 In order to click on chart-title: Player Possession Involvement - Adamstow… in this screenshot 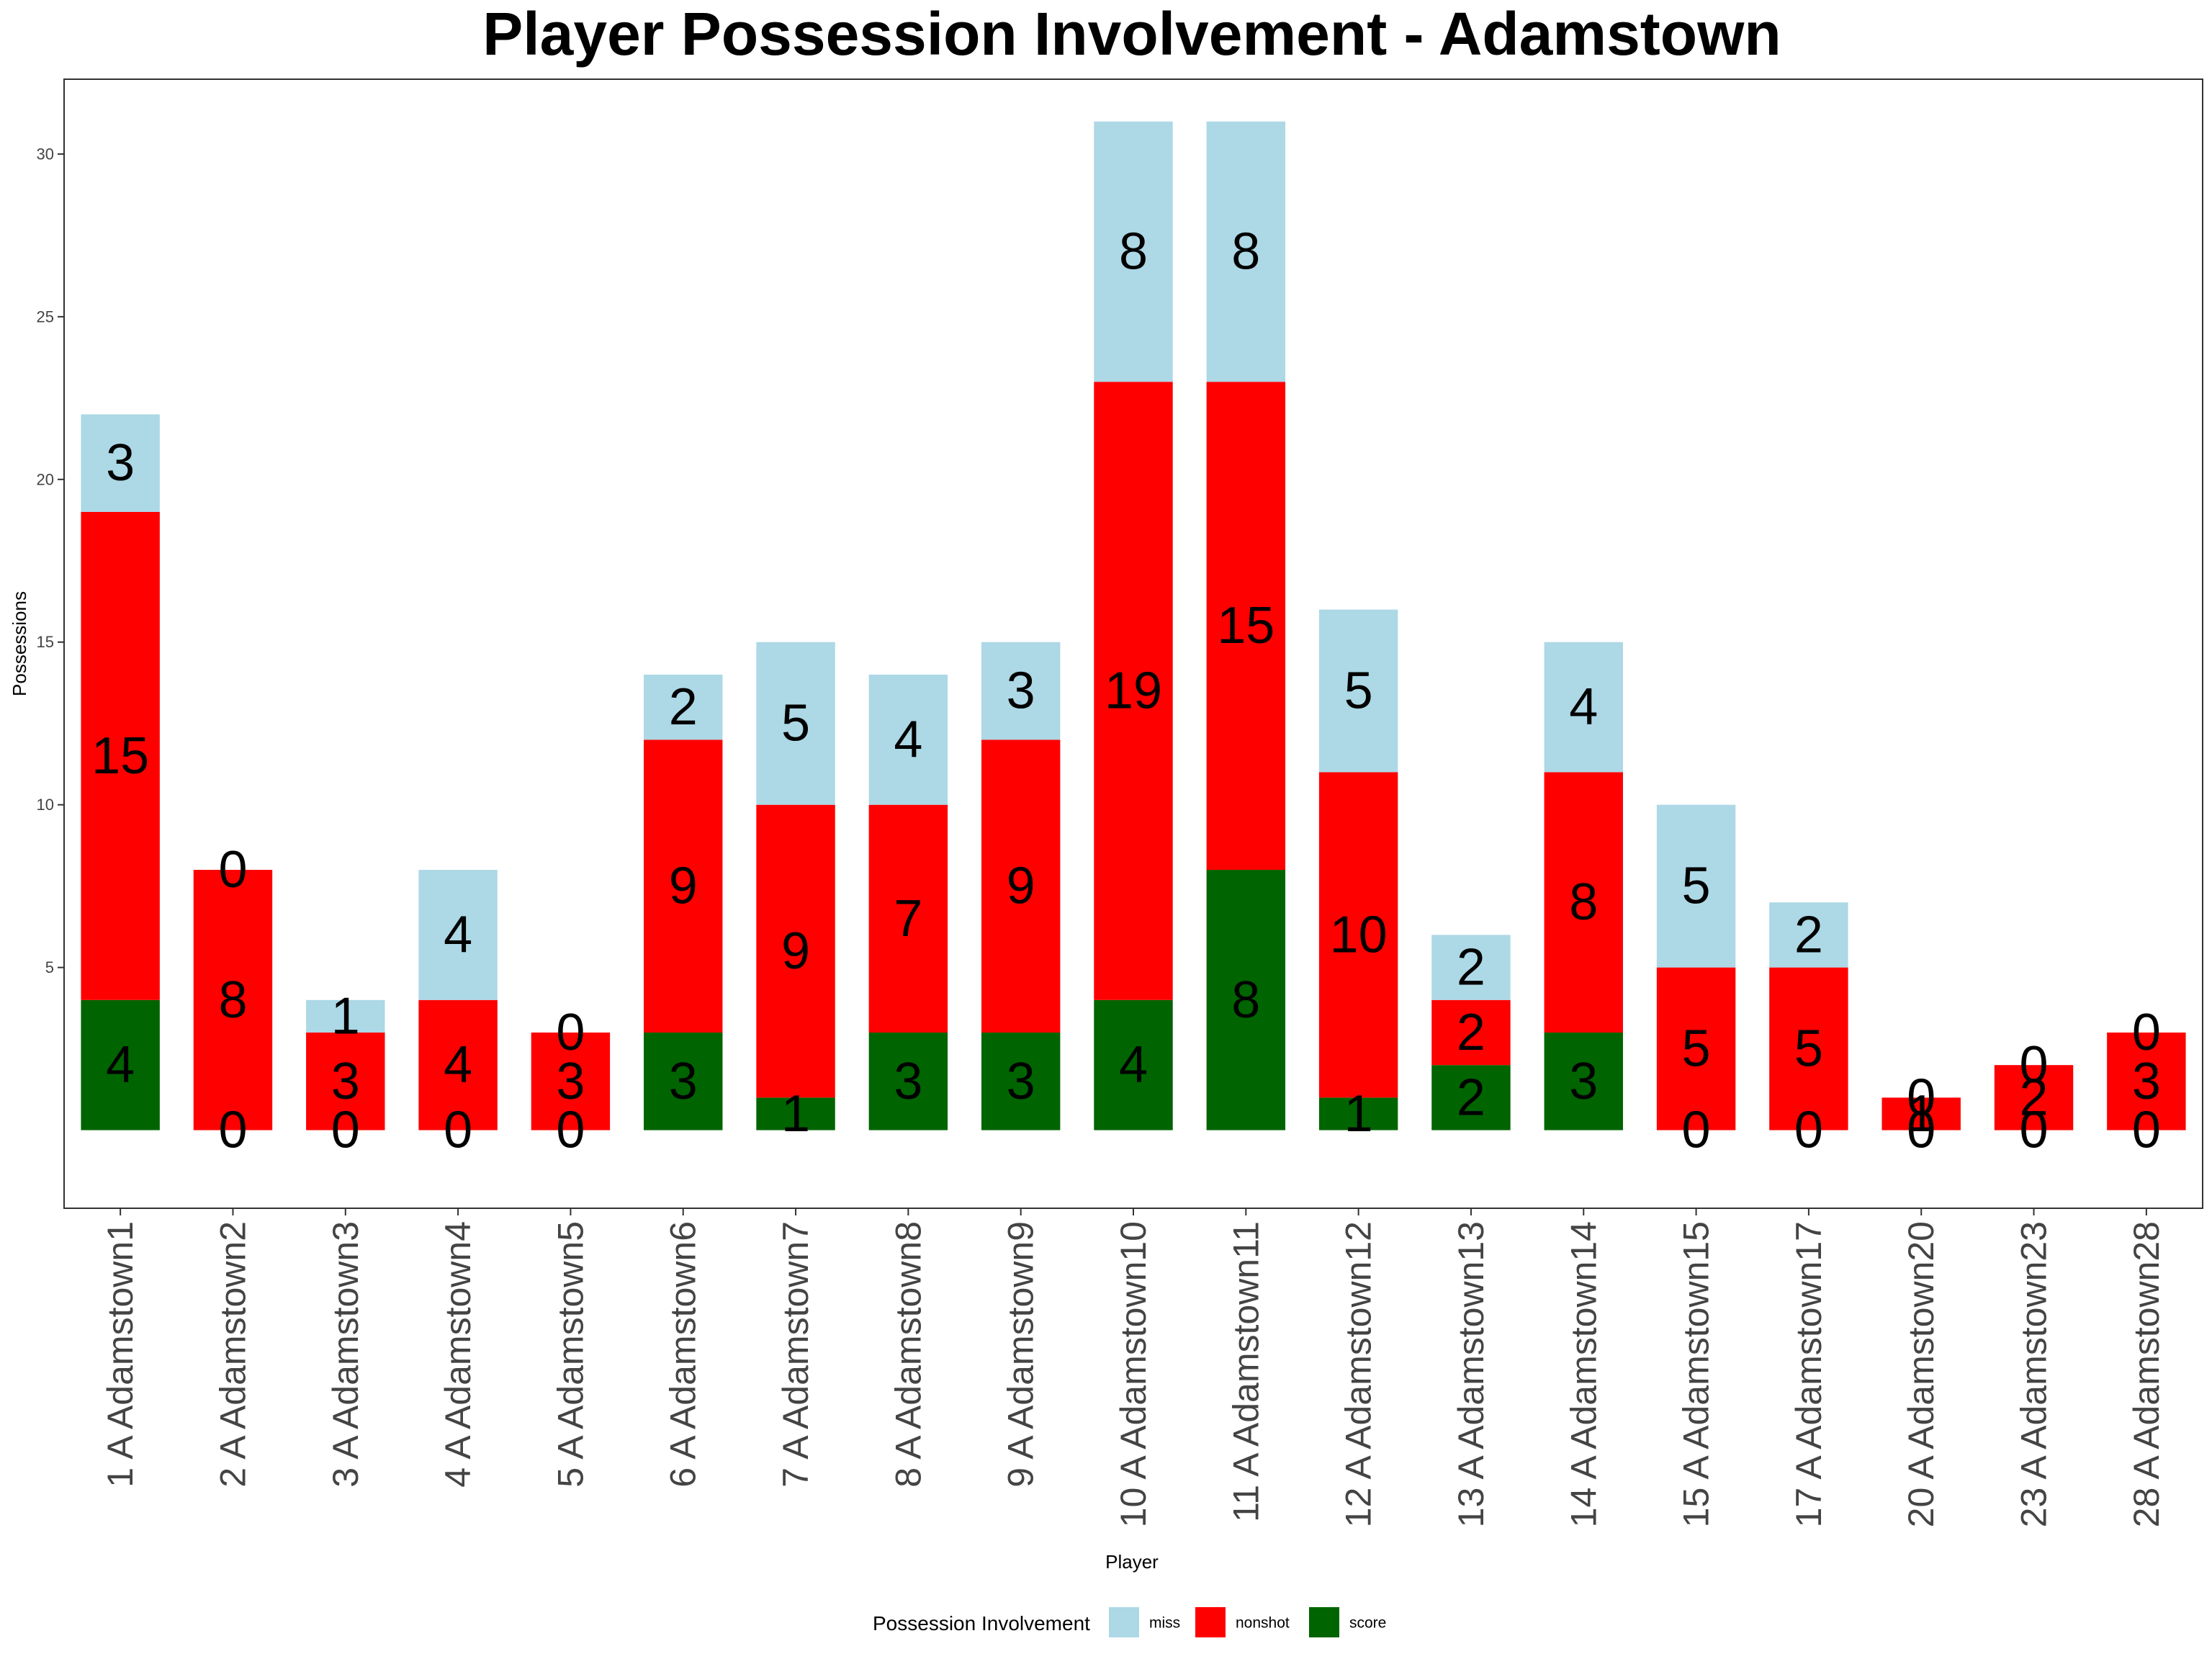, I will do `click(1131, 34)`.